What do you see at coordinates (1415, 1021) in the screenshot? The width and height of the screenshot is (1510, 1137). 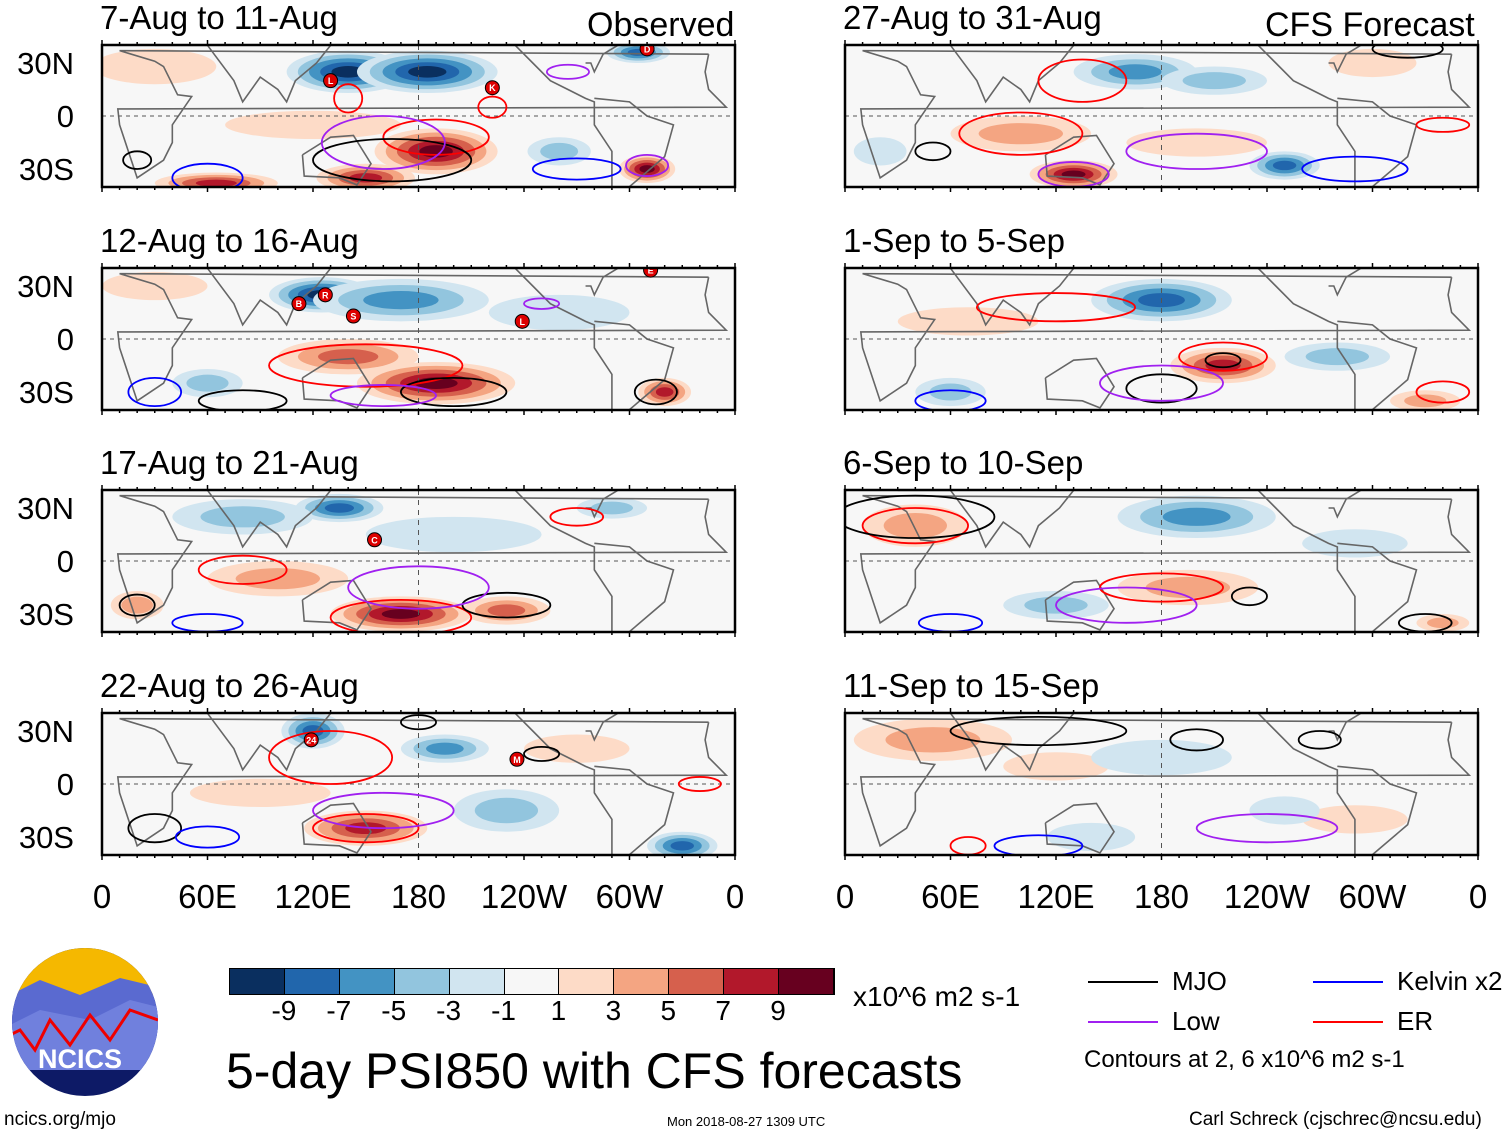 I see `legend-label: ER` at bounding box center [1415, 1021].